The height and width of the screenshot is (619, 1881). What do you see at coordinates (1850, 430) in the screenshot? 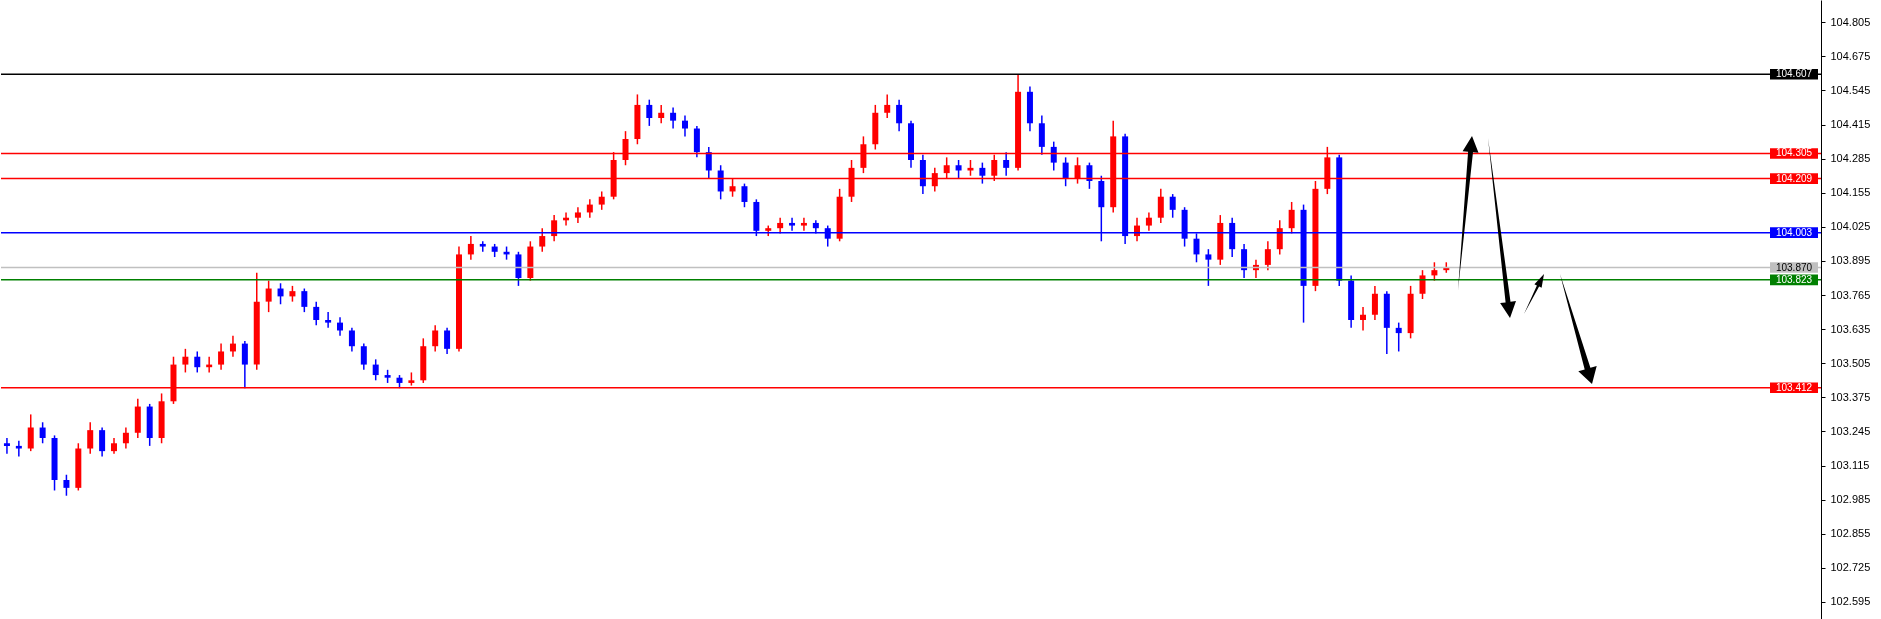
I see `y-tick-label: 103.245` at bounding box center [1850, 430].